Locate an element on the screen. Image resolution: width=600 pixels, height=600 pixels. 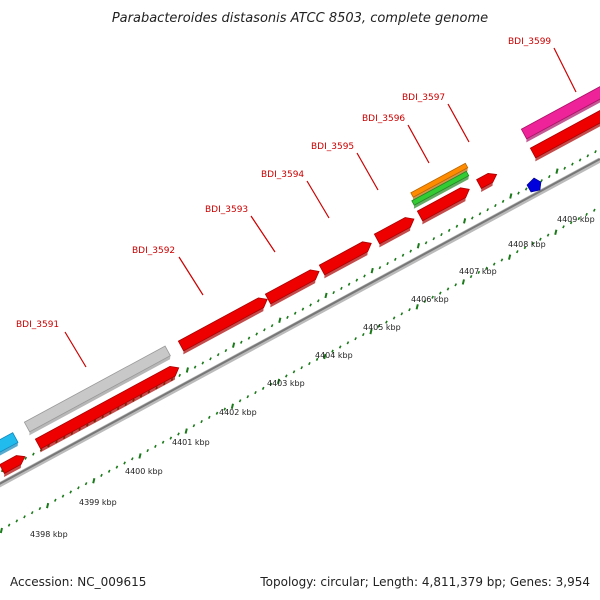
orange-feature-body is located at coordinates (439, 180).